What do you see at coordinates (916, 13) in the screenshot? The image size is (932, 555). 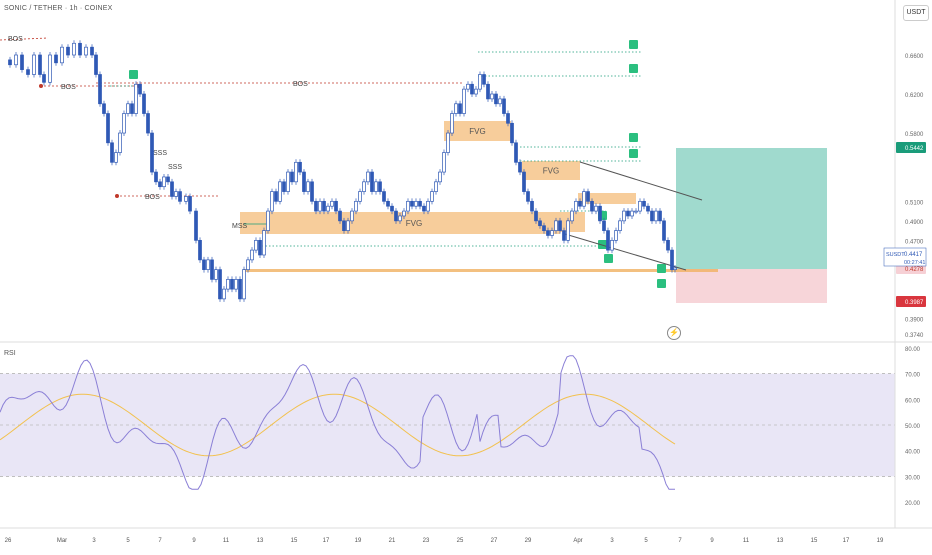 I see `currency-button: USDT` at bounding box center [916, 13].